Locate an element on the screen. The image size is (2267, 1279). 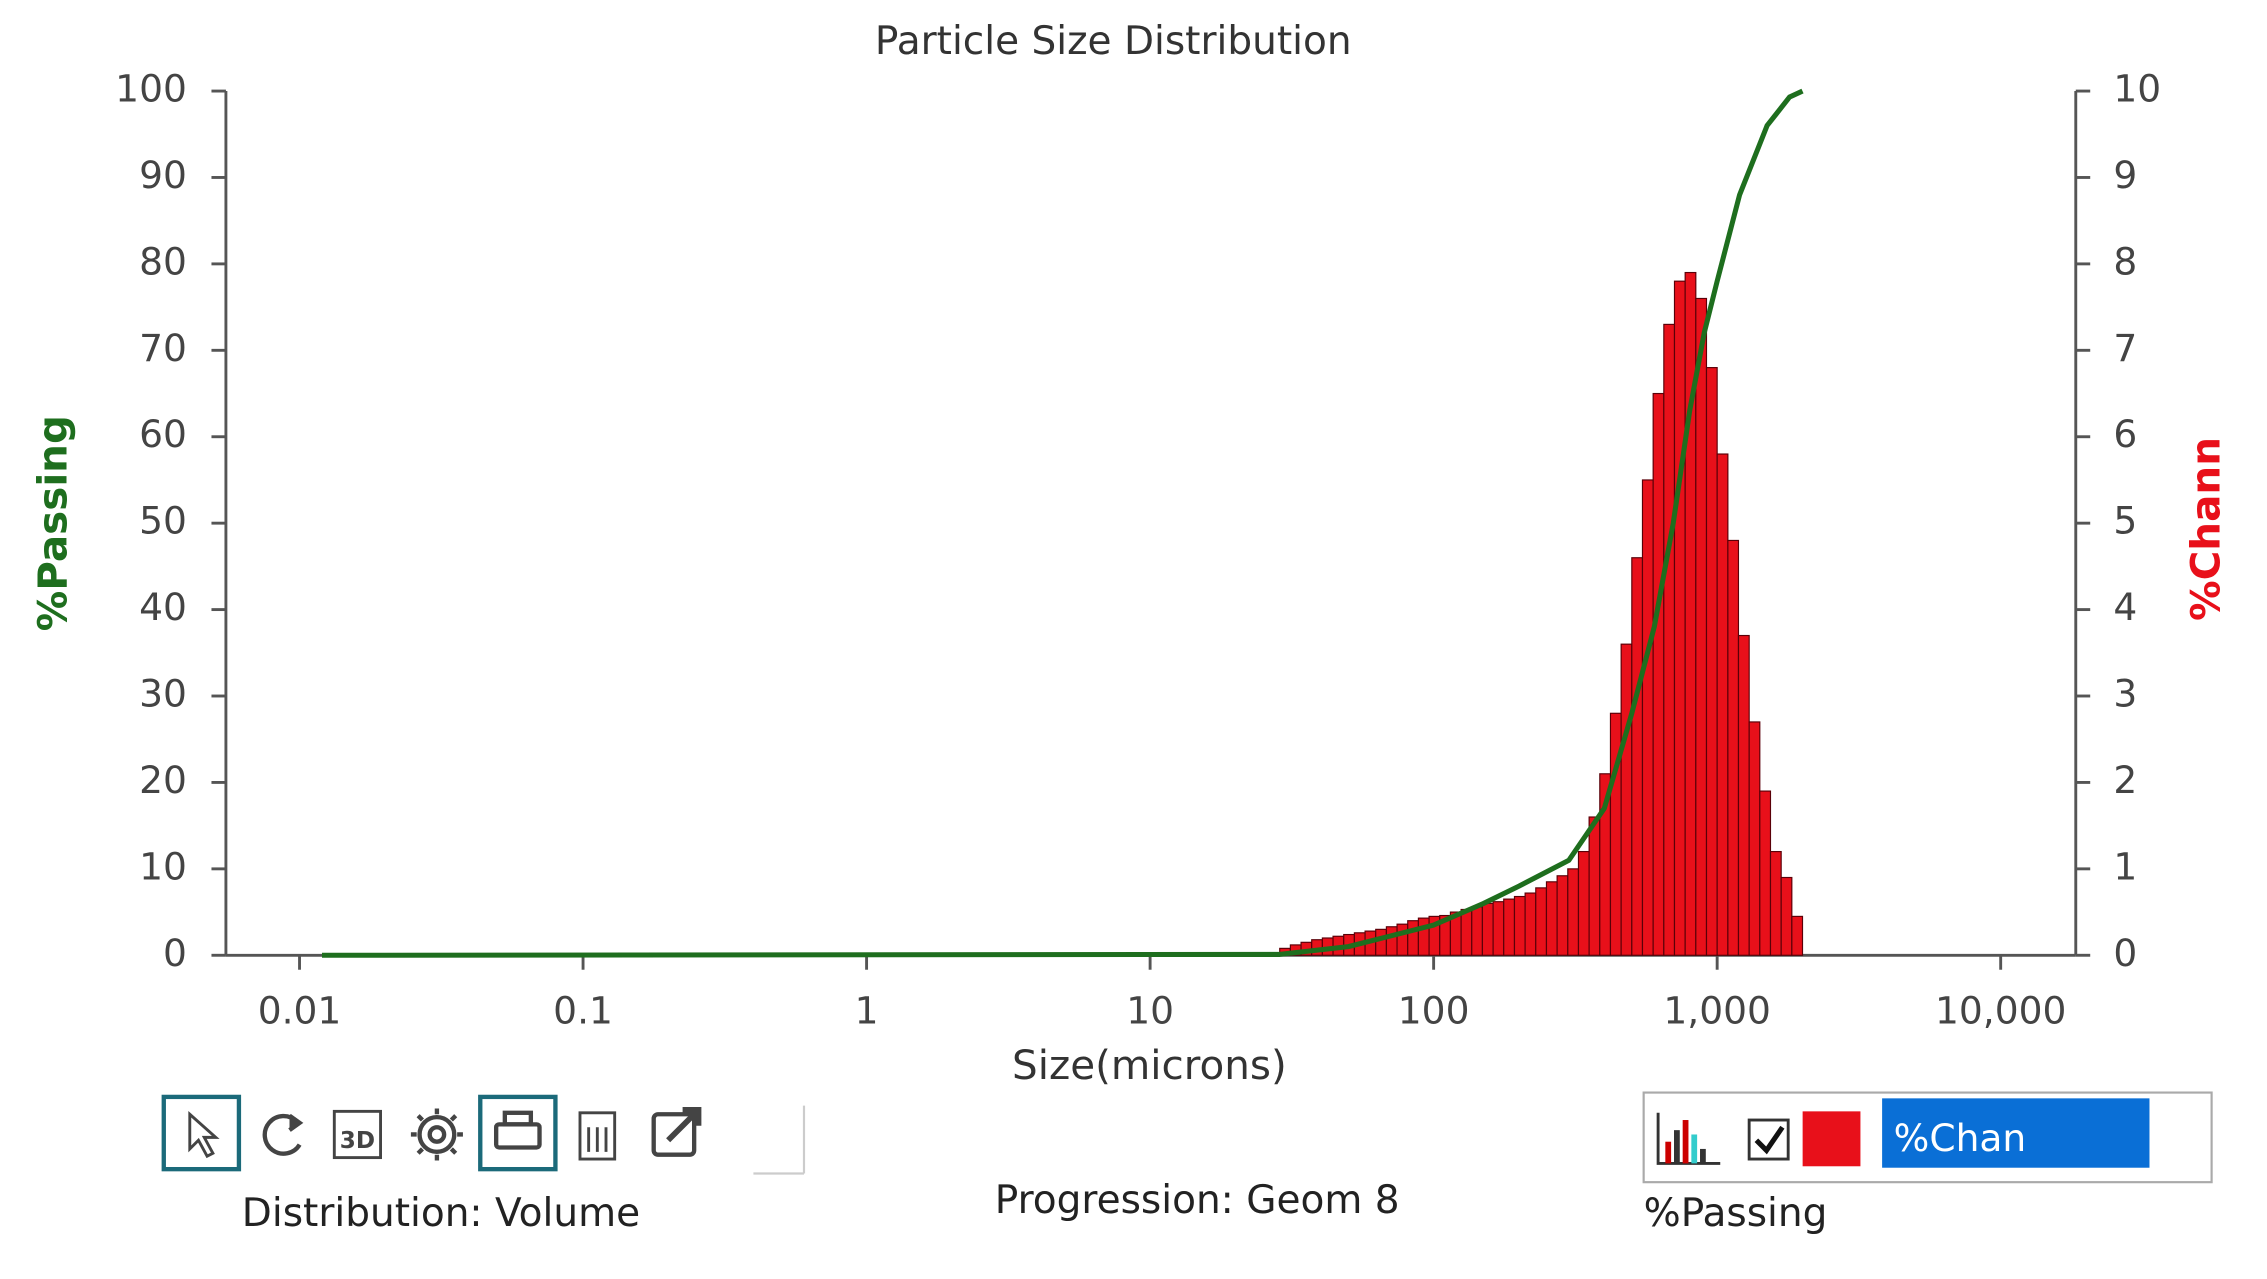
series-dropdown is located at coordinates (2016, 1133).